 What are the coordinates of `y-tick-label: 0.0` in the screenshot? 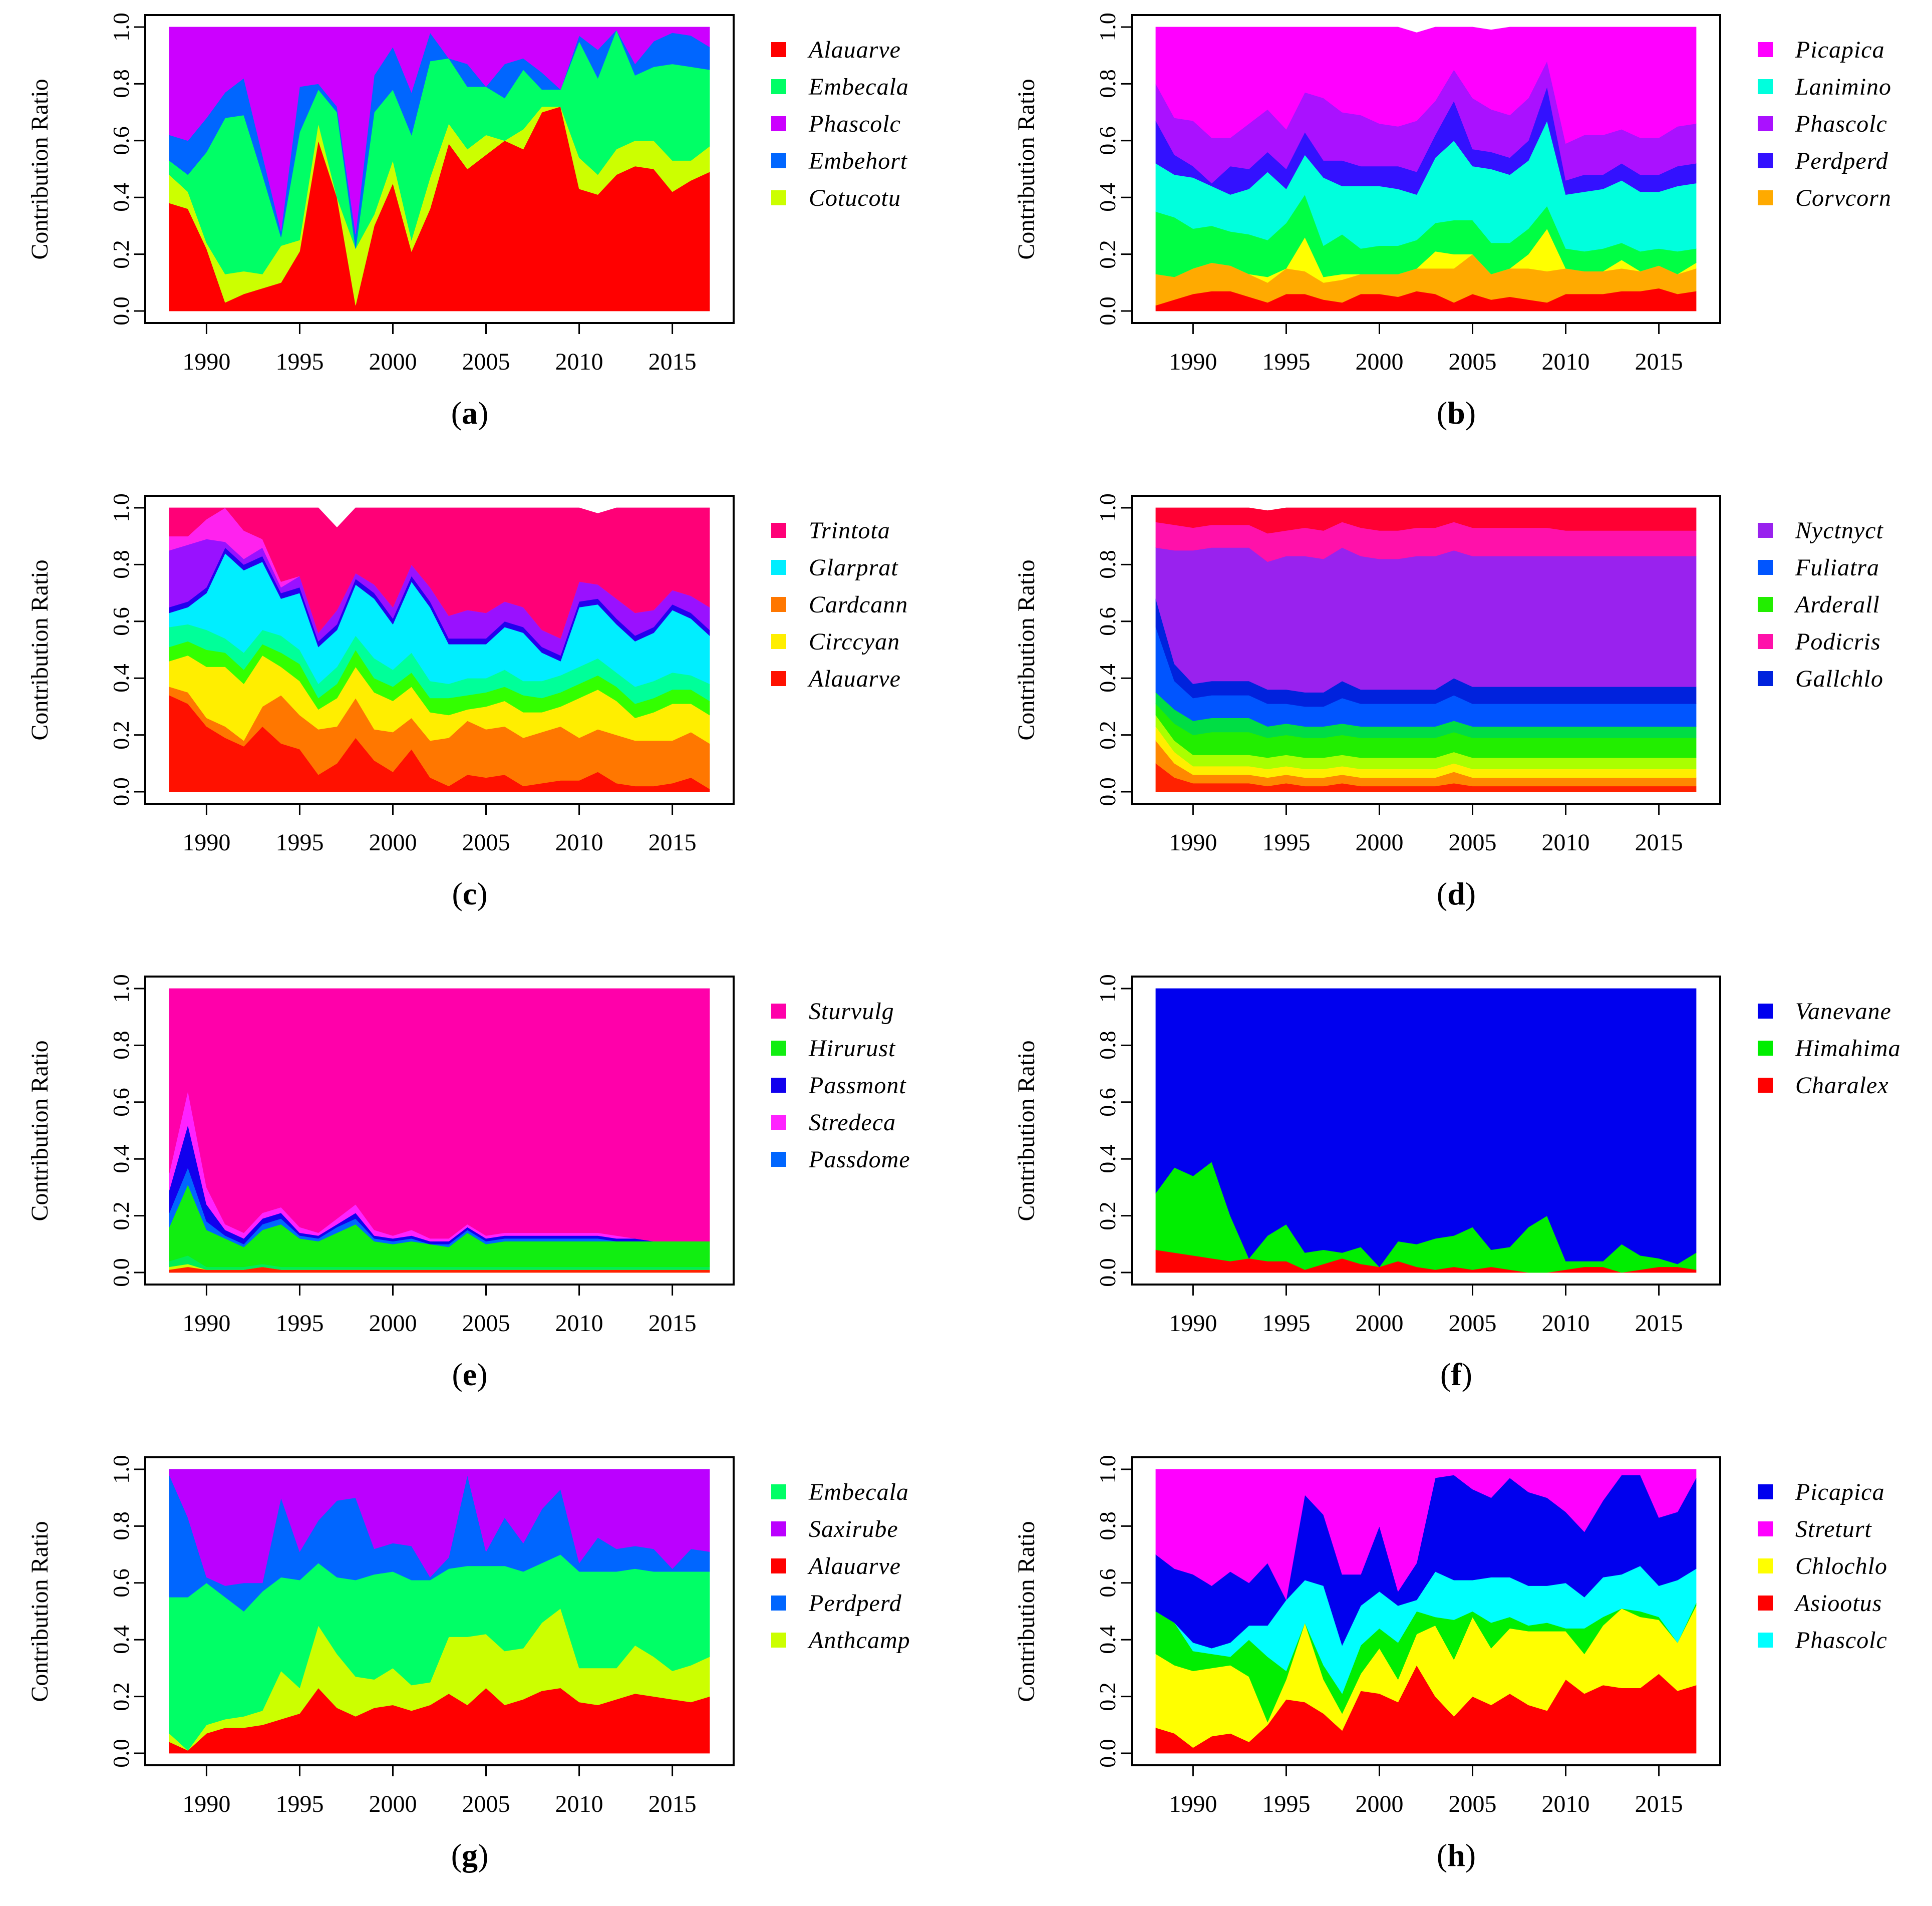 It's located at (1108, 1753).